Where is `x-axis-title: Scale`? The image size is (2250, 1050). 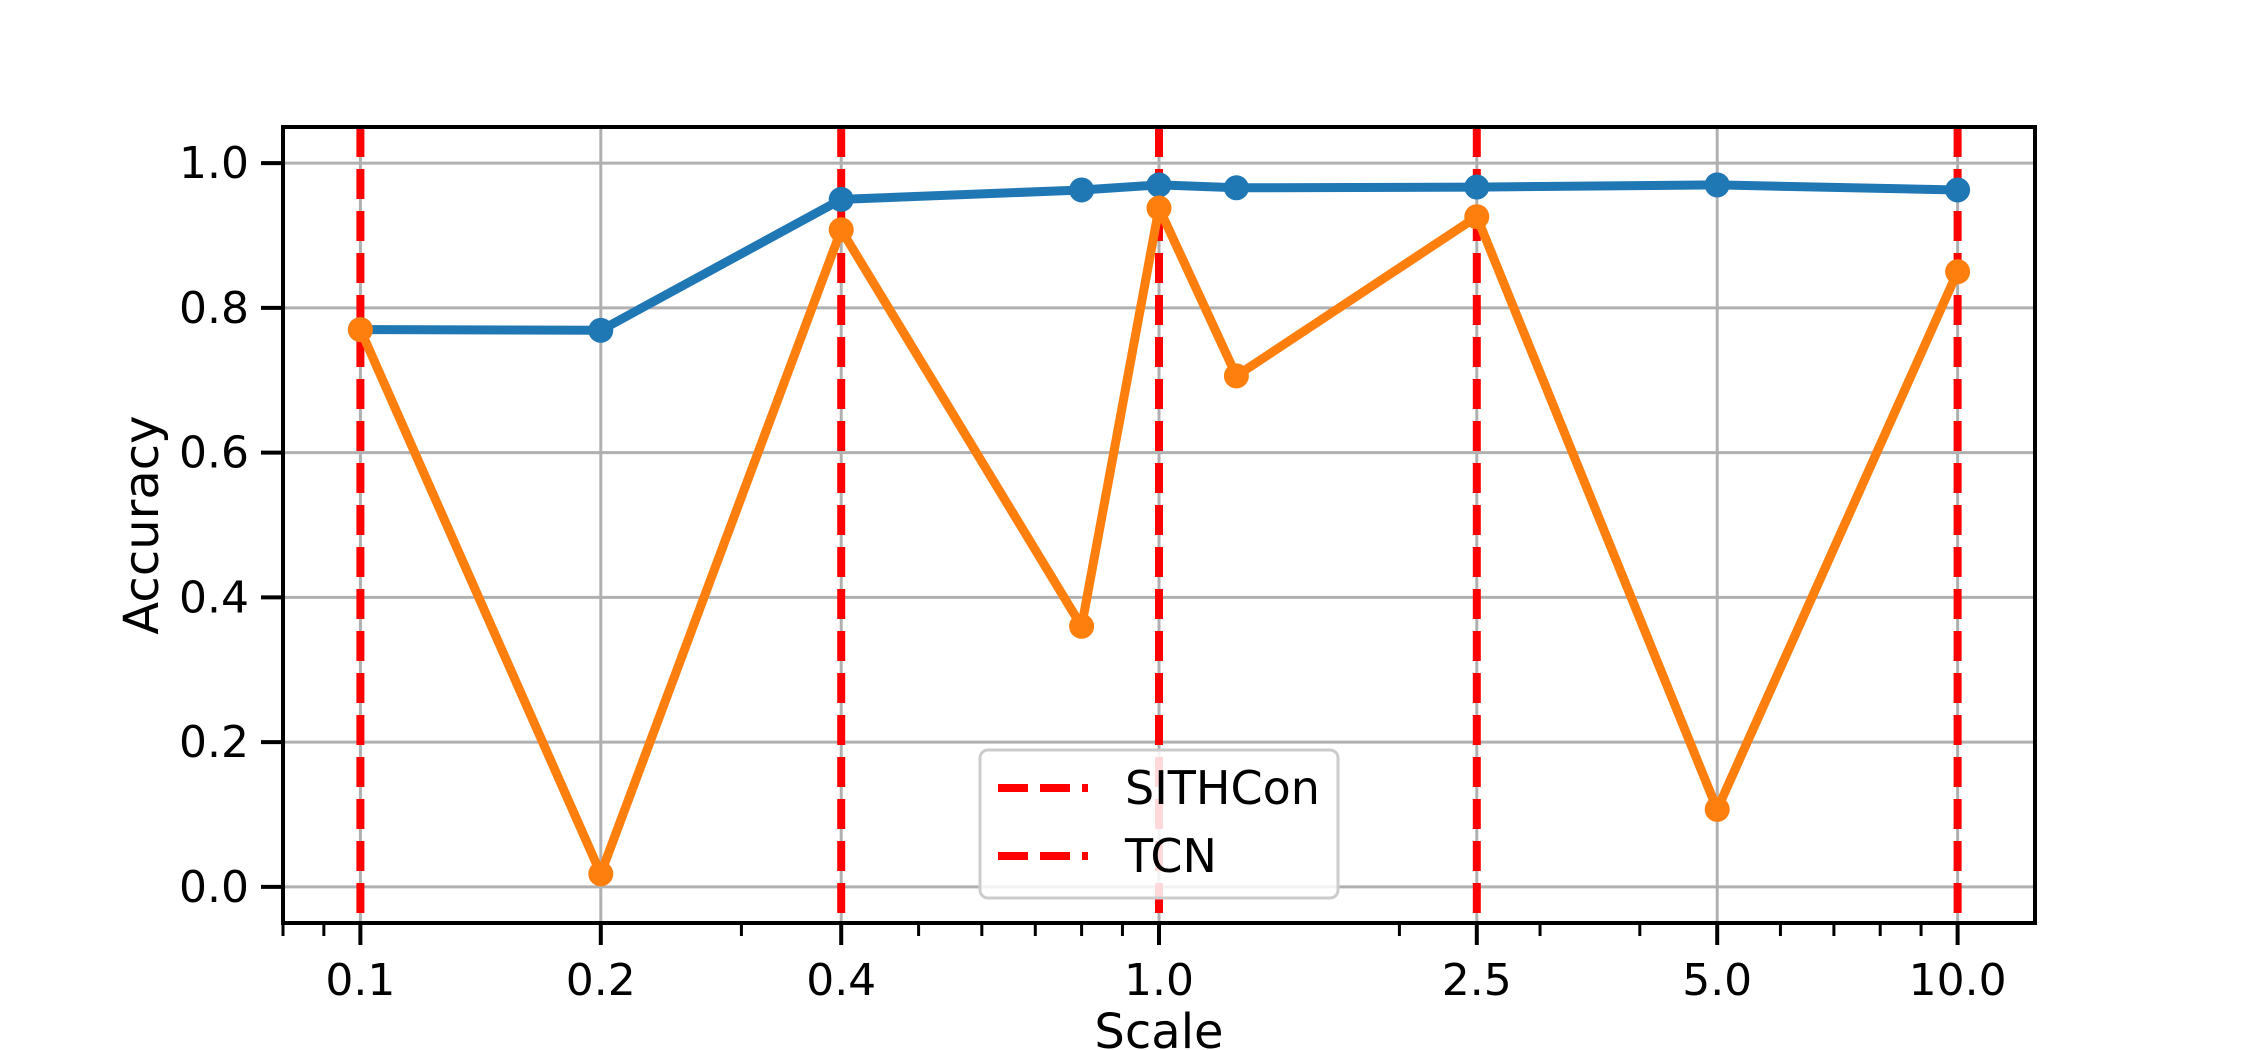 x-axis-title: Scale is located at coordinates (1158, 1027).